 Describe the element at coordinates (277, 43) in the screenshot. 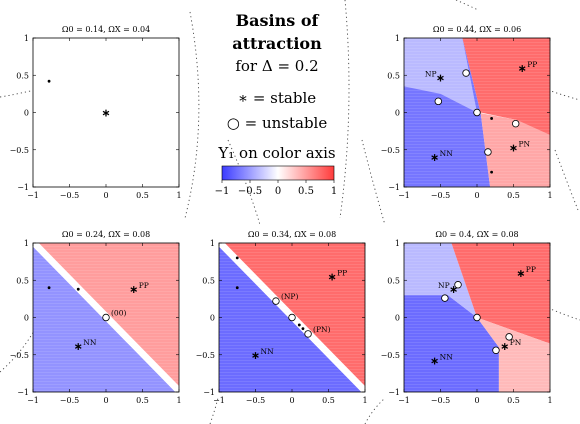

I see `legend-title-line2: attraction` at that location.